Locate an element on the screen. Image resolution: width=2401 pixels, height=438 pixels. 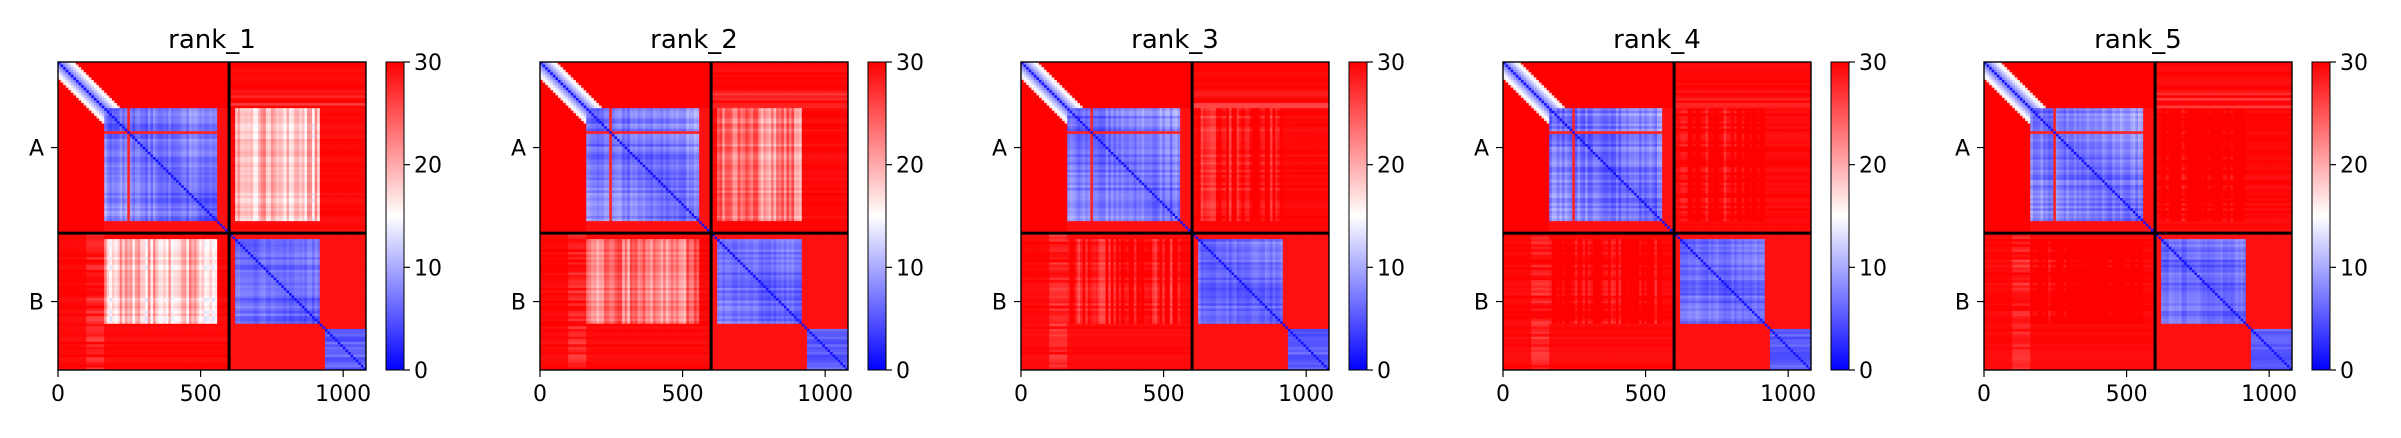
panel-title: rank_1 is located at coordinates (212, 40).